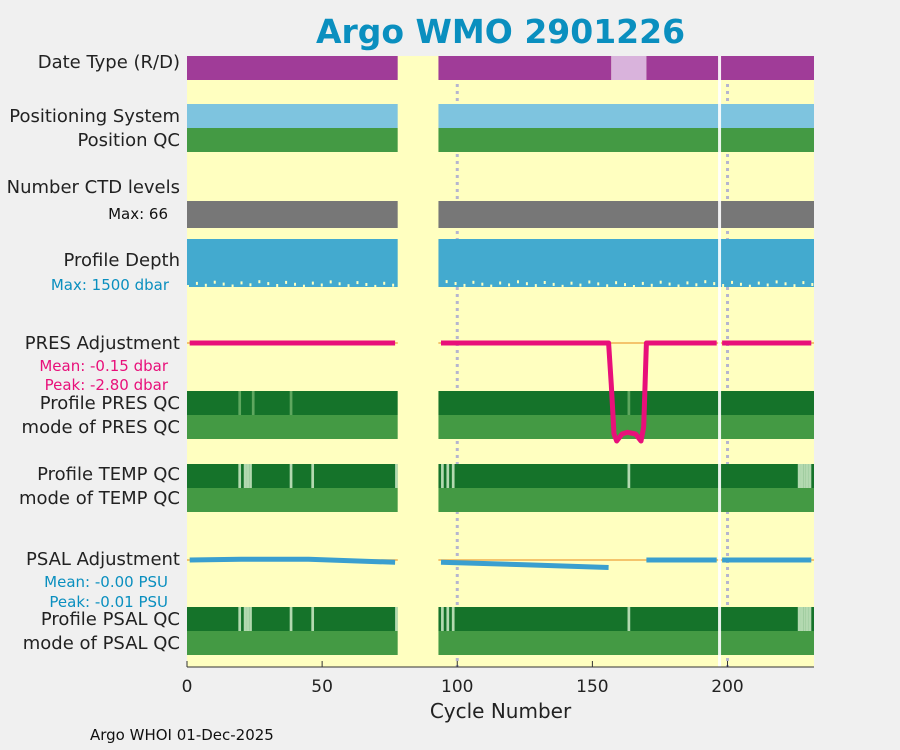 The width and height of the screenshot is (900, 750). I want to click on label-pres-adjustment: PRES Adjustment, so click(102, 343).